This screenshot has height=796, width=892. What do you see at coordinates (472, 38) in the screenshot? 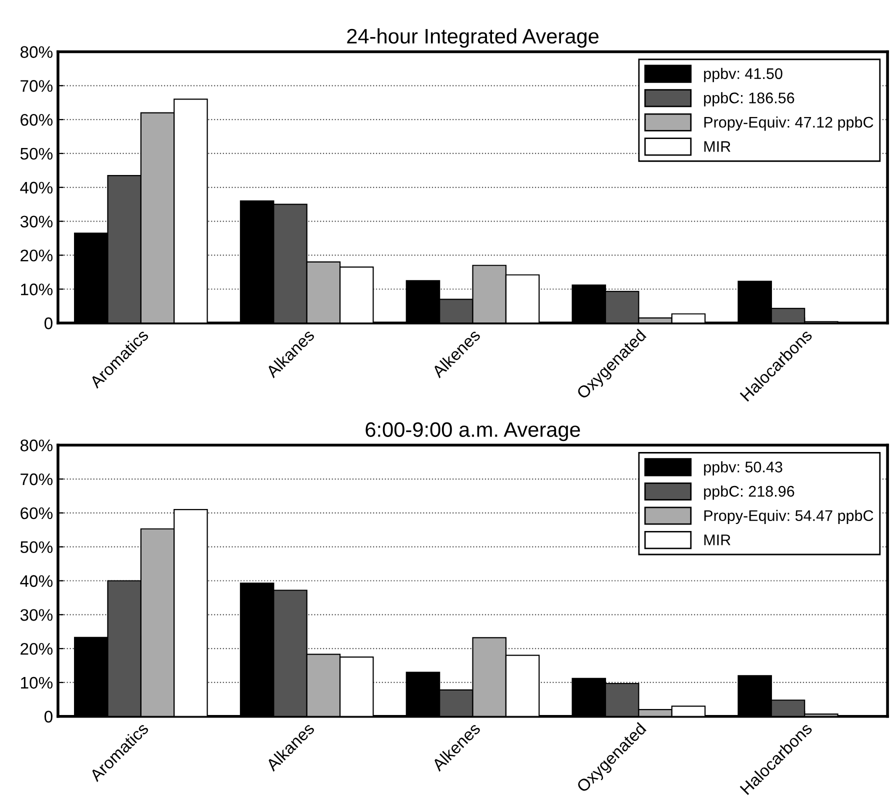
I see `chart-title: 24-hour Integrated Average` at bounding box center [472, 38].